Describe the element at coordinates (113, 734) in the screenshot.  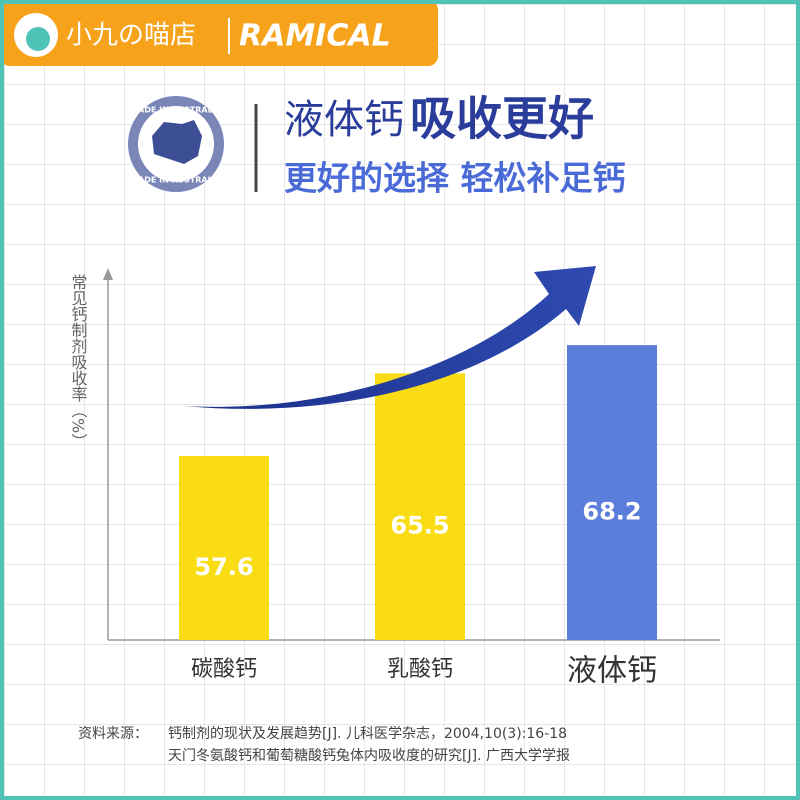
I see `source-label: 资料来源：` at that location.